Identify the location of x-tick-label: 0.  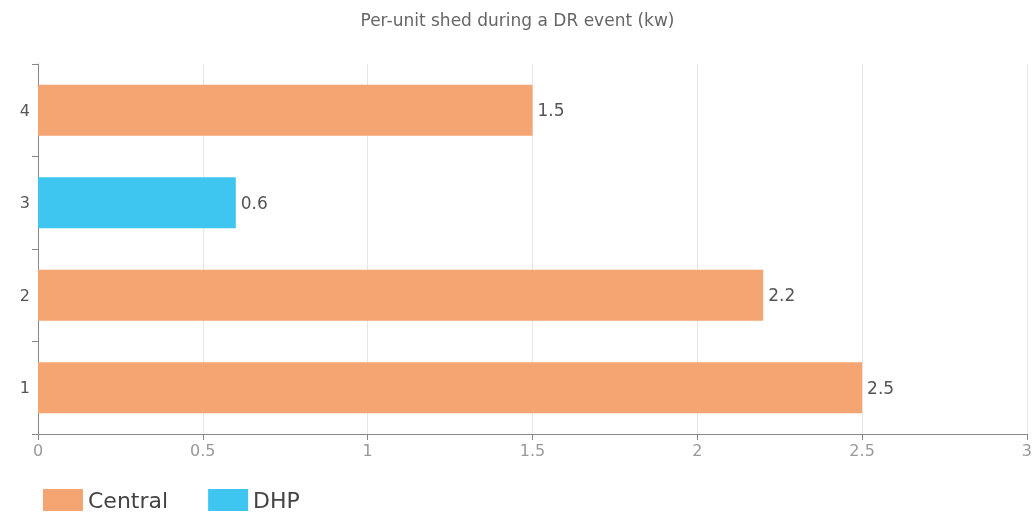
(38, 450).